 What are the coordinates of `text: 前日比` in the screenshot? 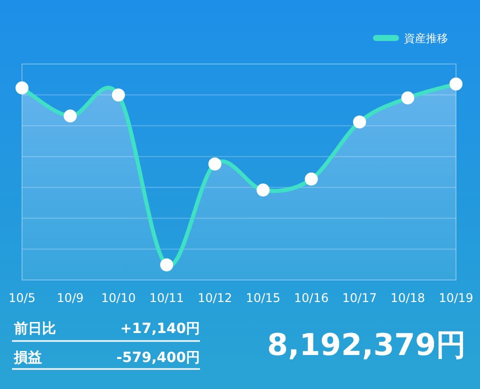 It's located at (34, 329).